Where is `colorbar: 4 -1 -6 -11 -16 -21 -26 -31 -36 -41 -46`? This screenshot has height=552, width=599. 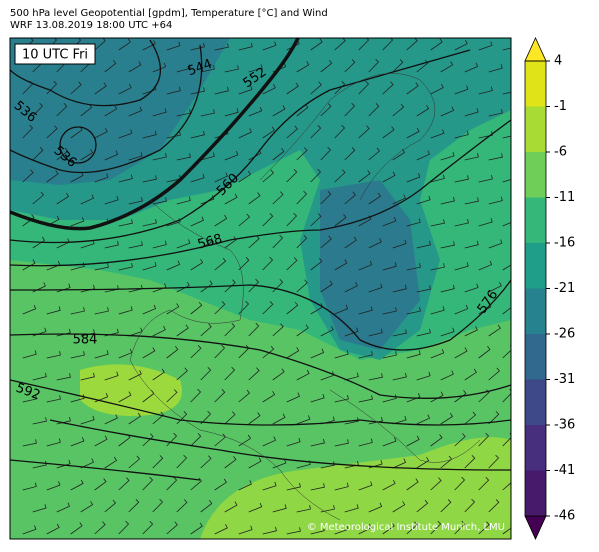 colorbar: 4 -1 -6 -11 -16 -21 -26 -31 -36 -41 -46 is located at coordinates (549, 288).